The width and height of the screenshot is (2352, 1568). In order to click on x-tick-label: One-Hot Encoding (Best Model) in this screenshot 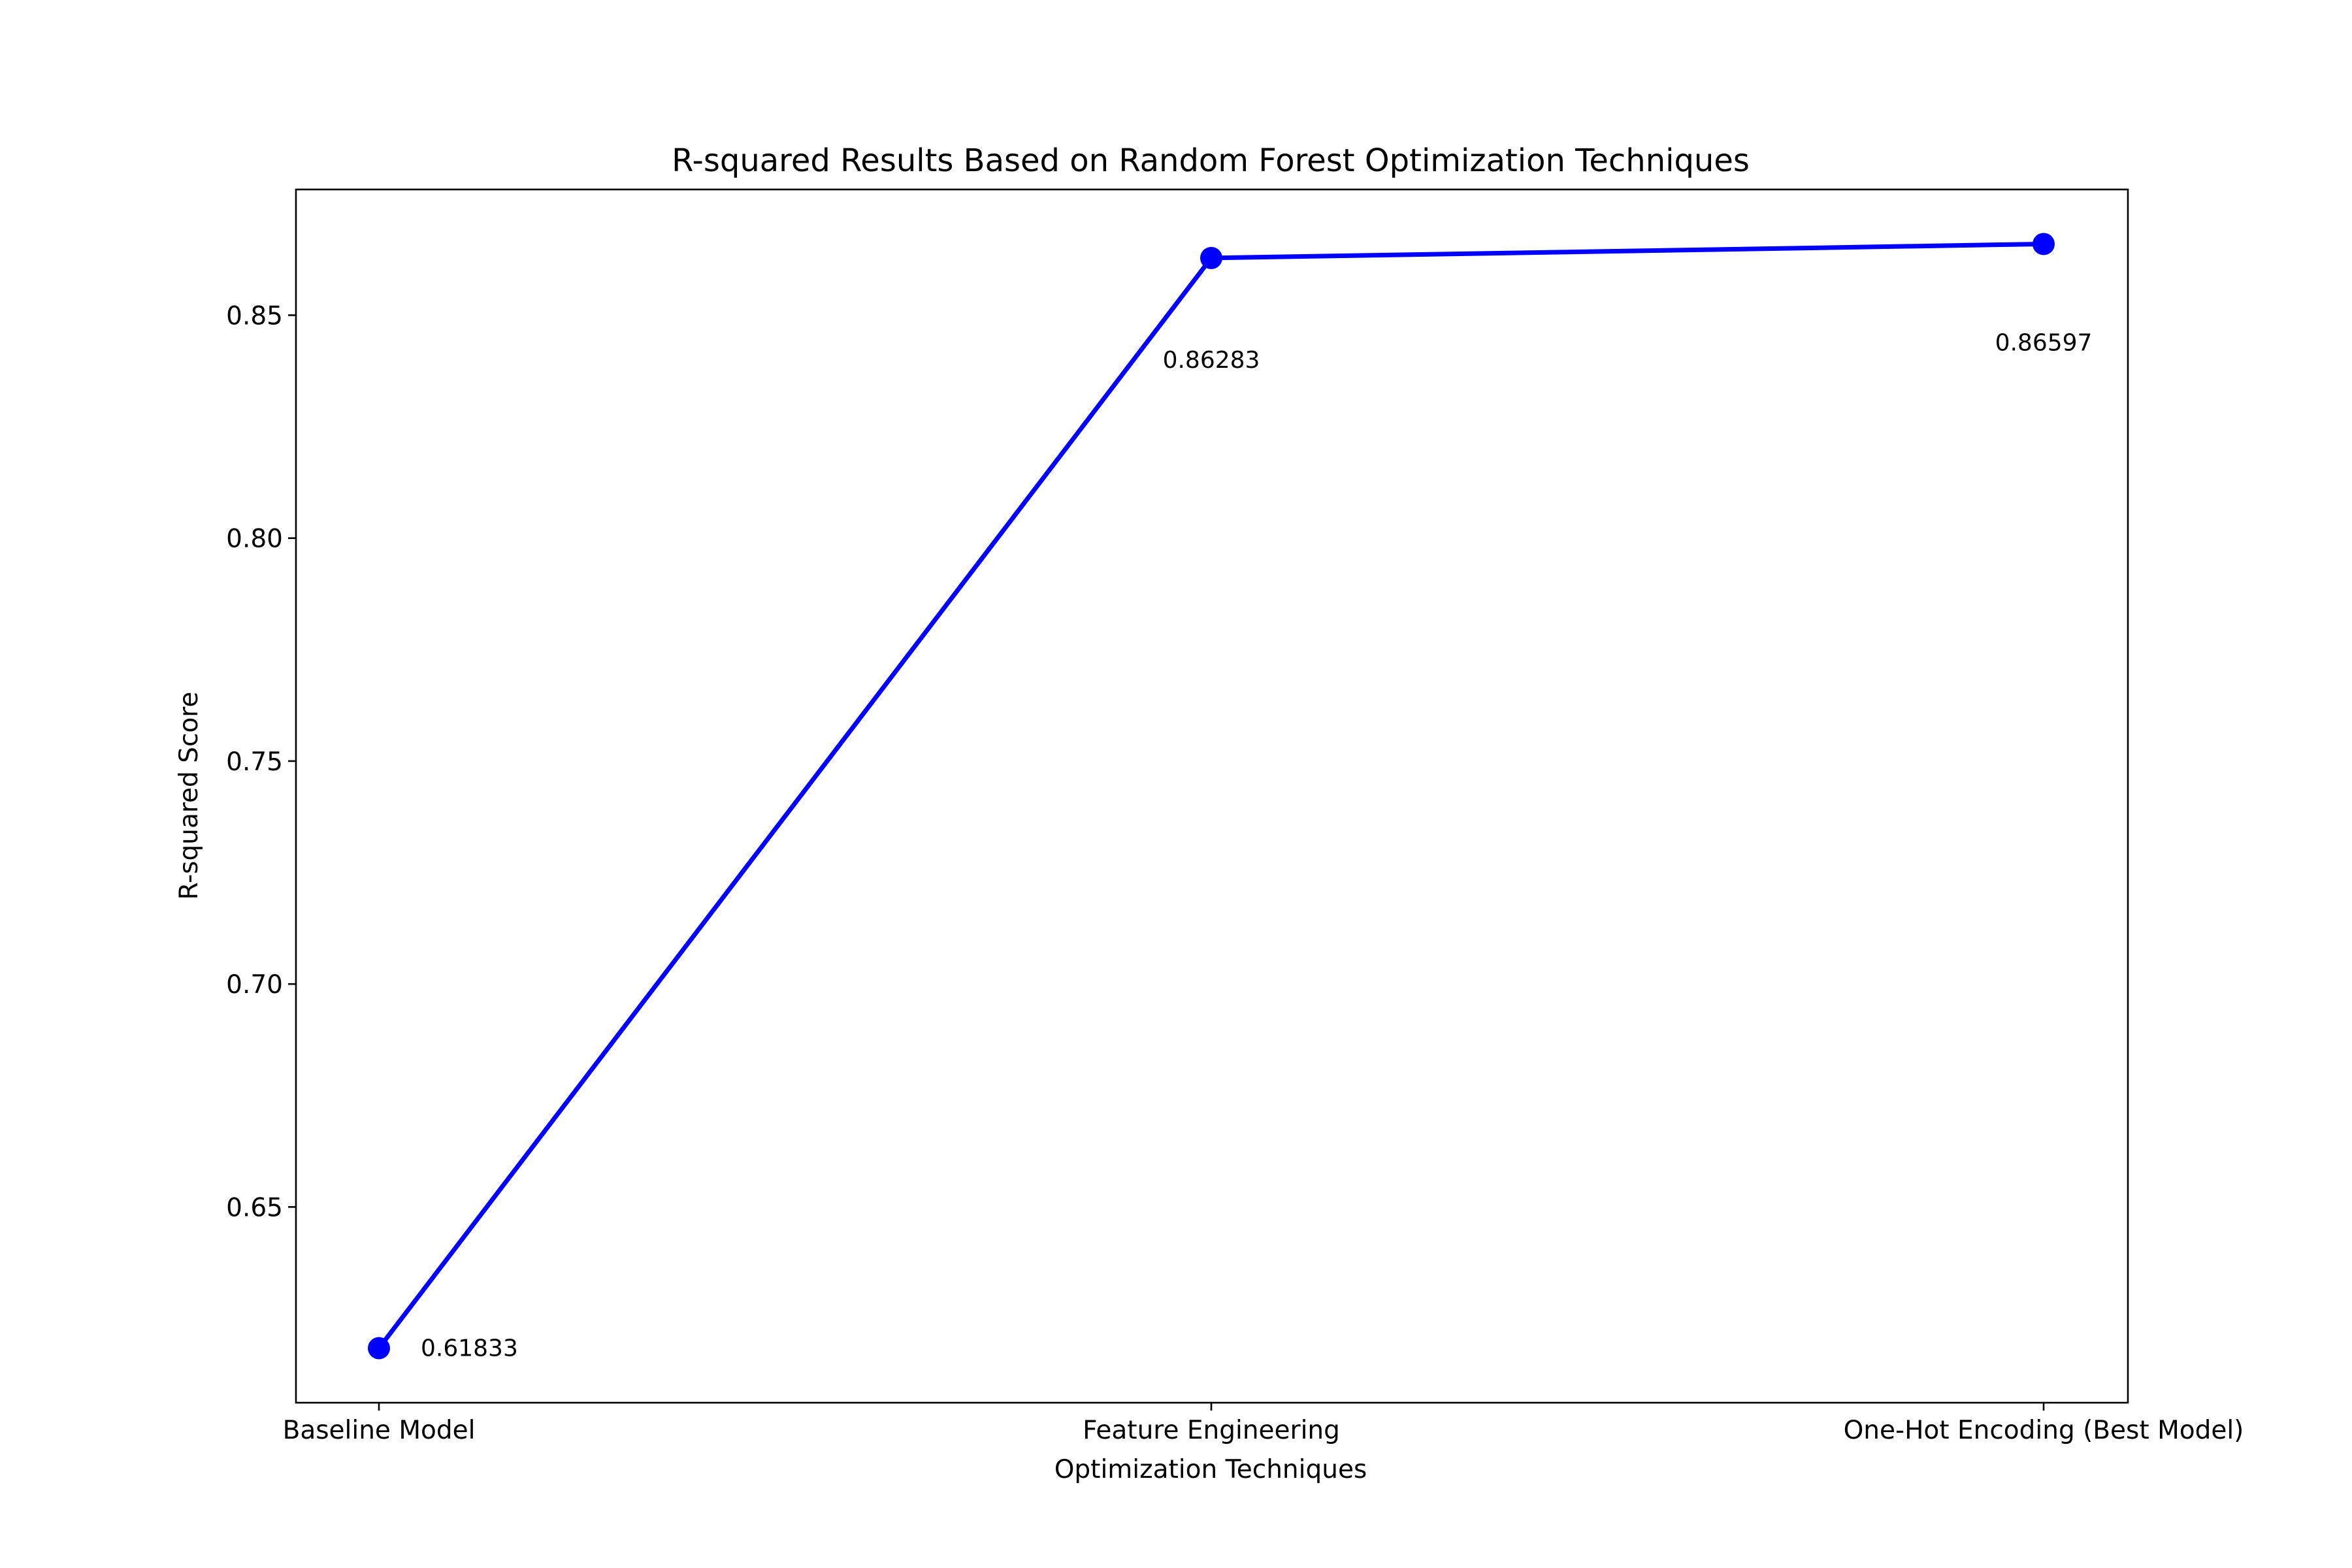, I will do `click(2044, 1430)`.